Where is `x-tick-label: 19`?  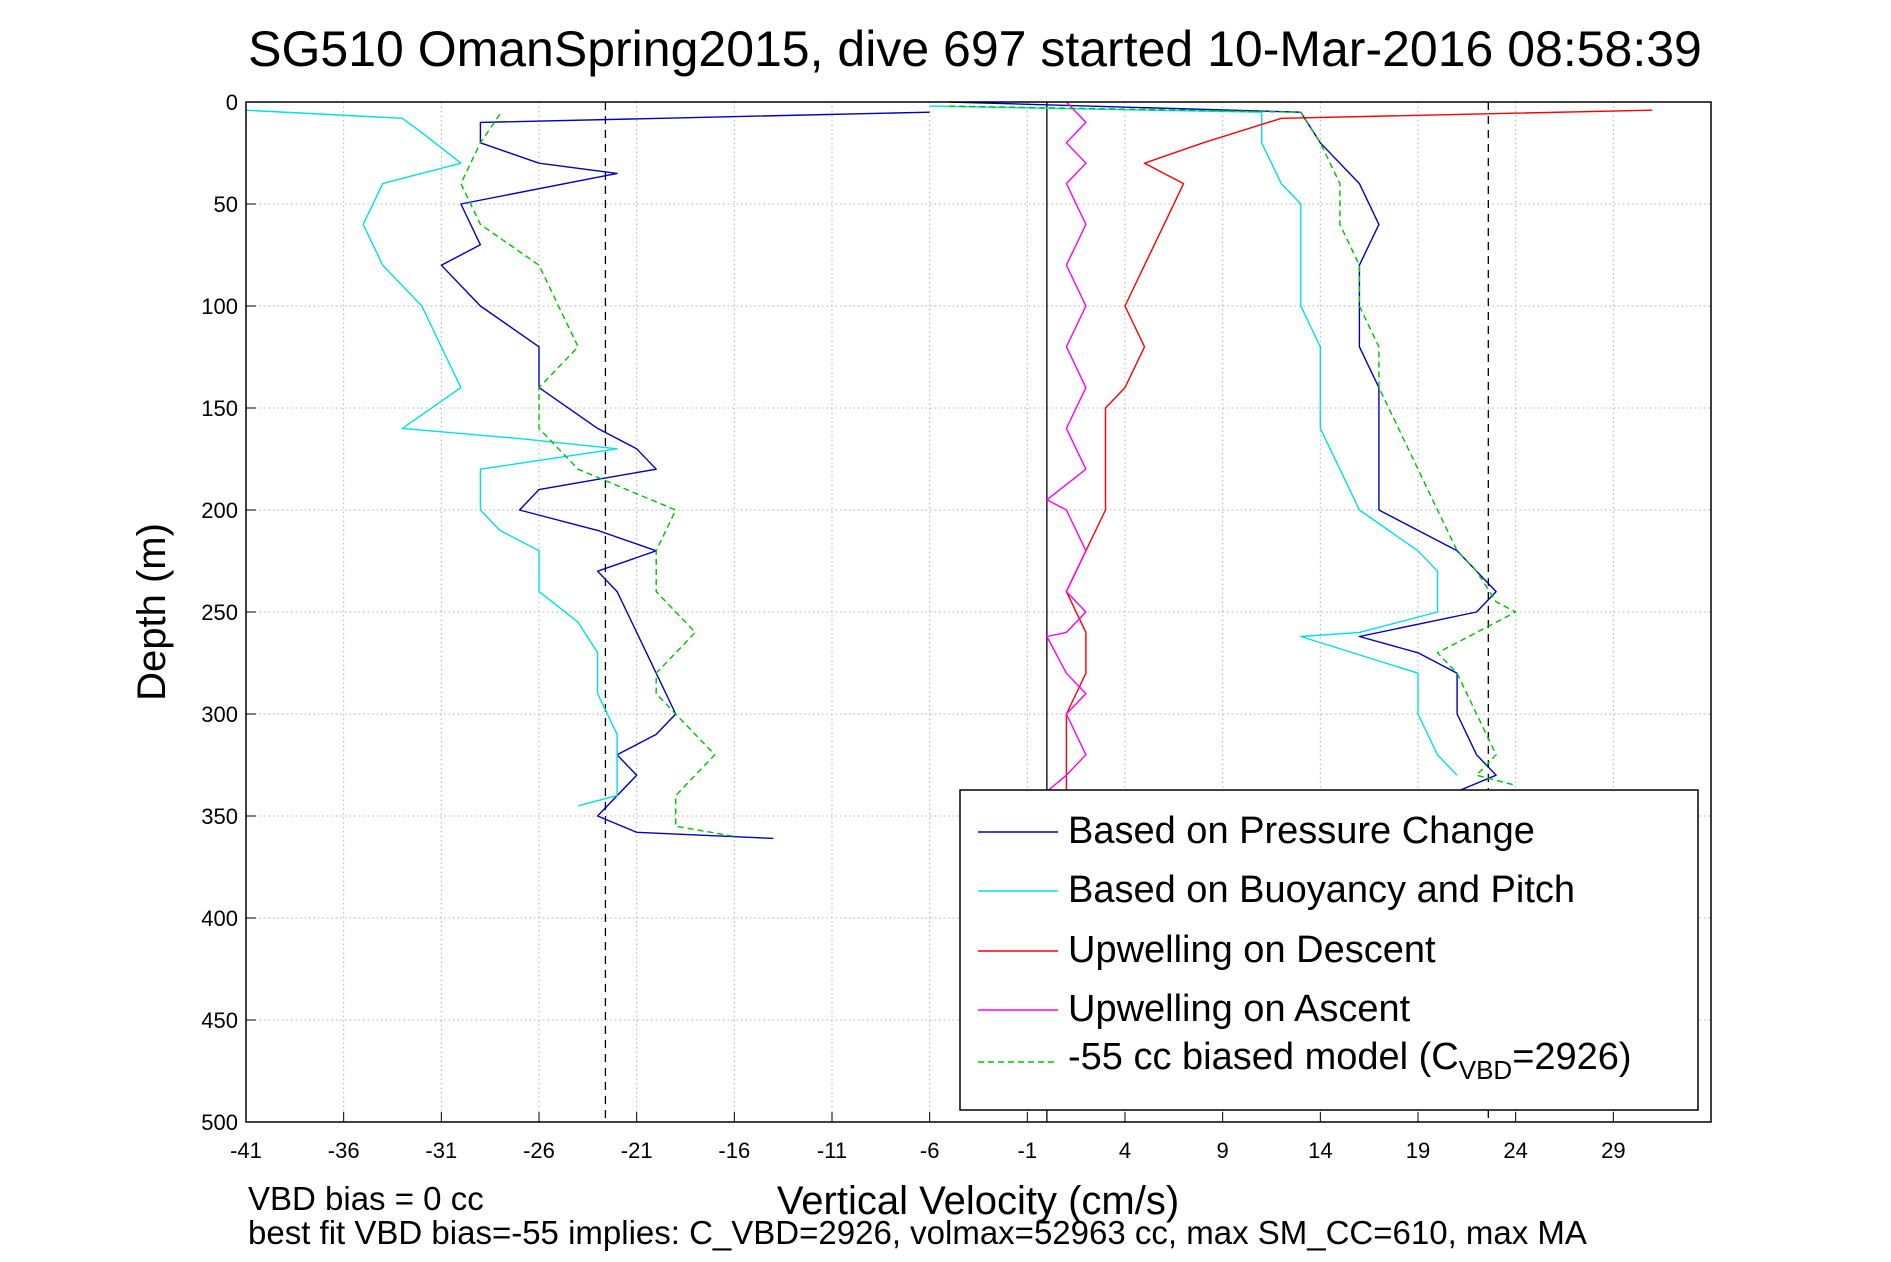 x-tick-label: 19 is located at coordinates (1418, 1150).